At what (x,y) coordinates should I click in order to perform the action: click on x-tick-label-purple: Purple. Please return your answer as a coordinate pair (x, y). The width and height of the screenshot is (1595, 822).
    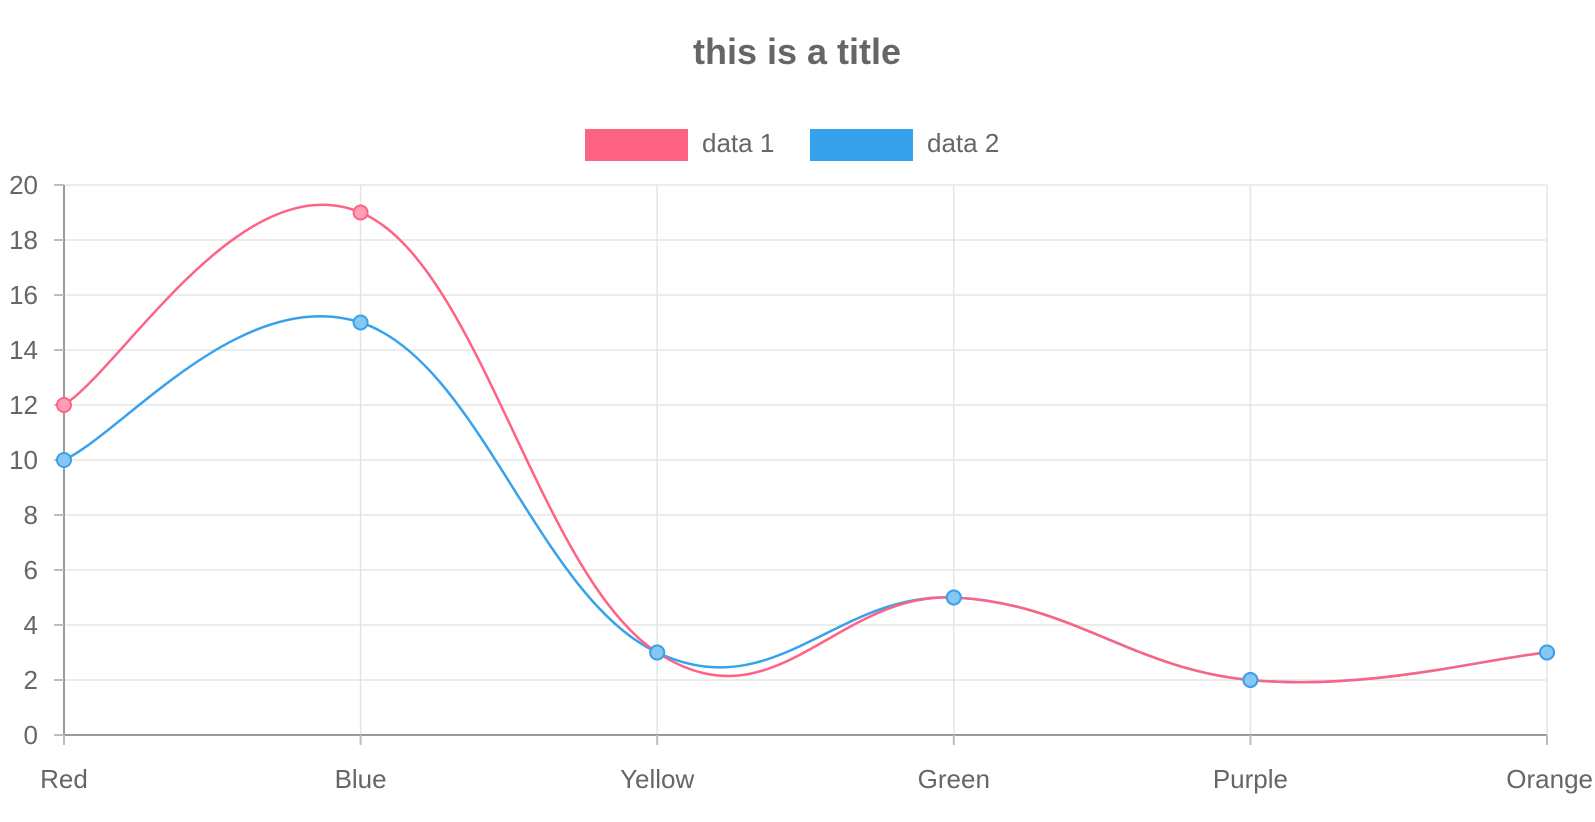
    Looking at the image, I should click on (1250, 779).